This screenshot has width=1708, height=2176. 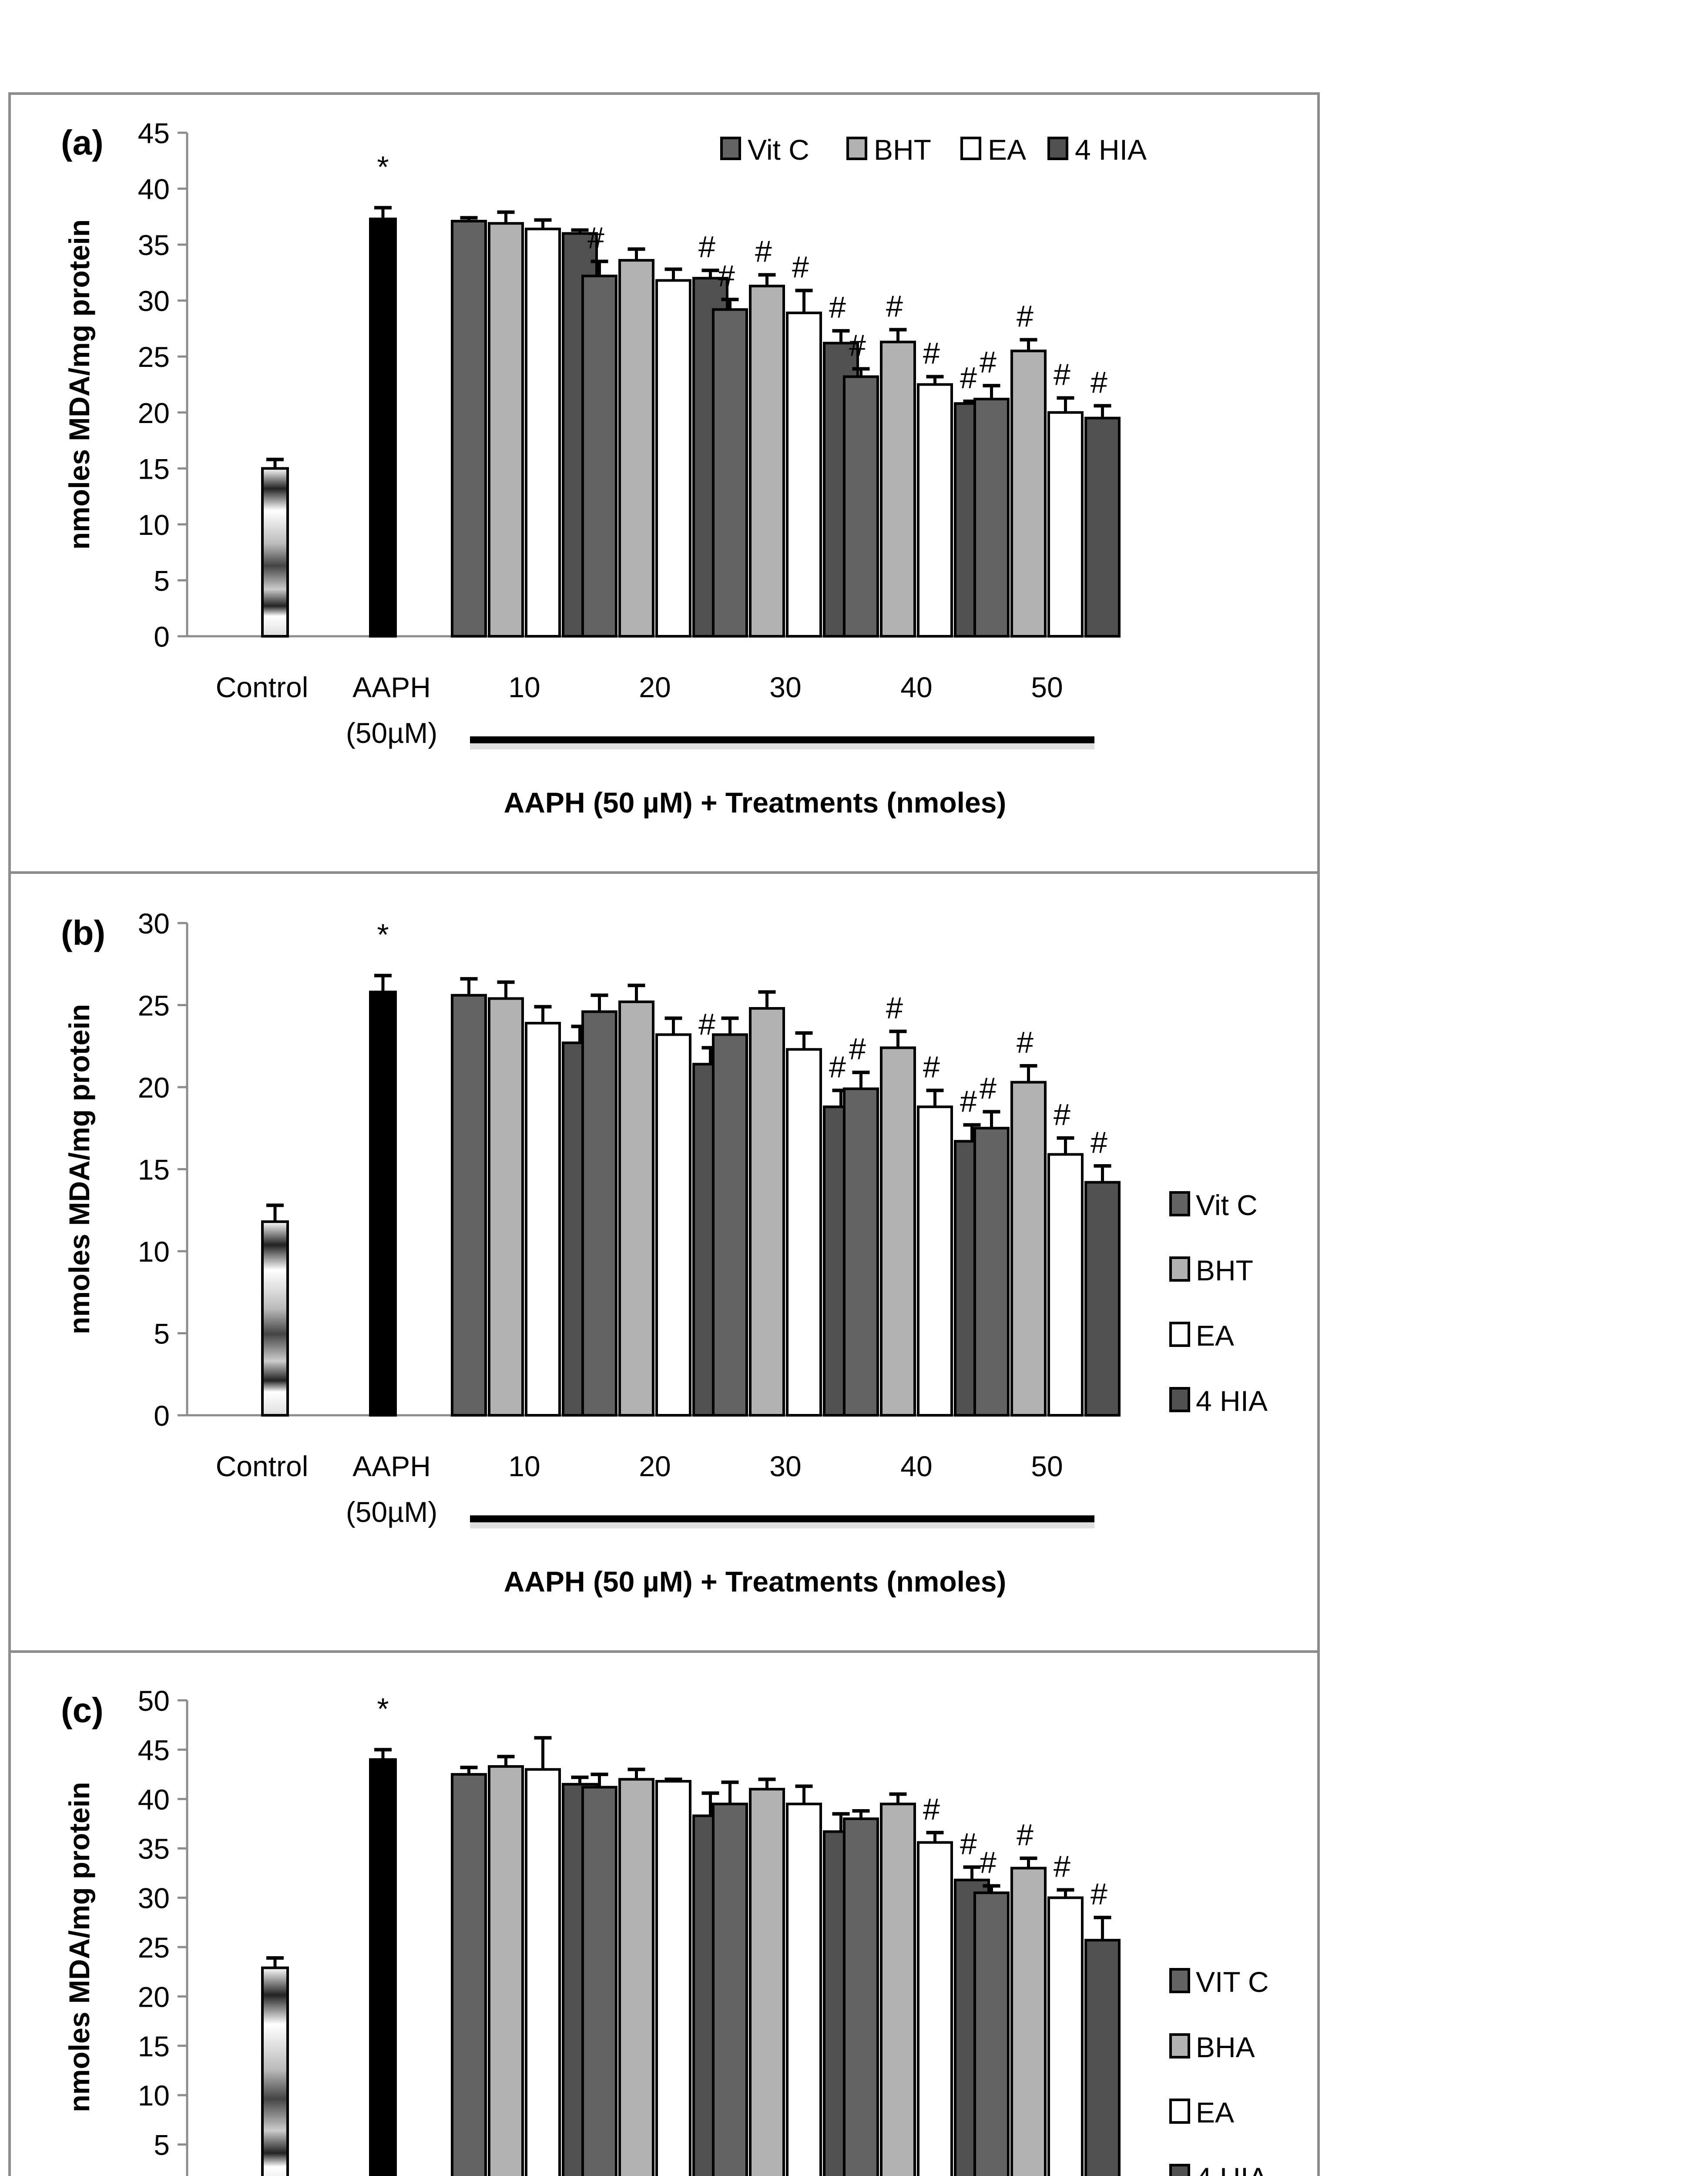 I want to click on legend-label: Vit C, so click(x=1227, y=1205).